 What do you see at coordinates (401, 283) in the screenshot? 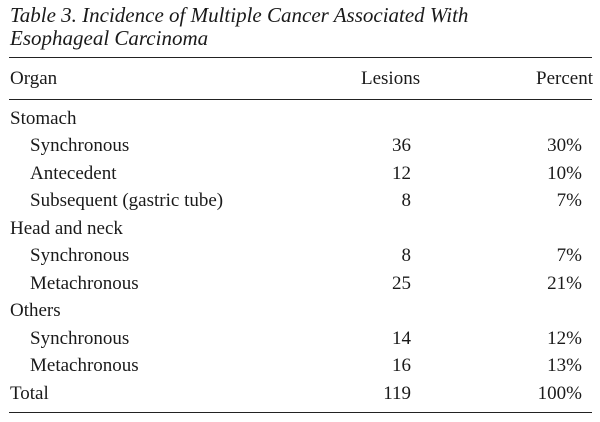
I see `row-lesions: 25` at bounding box center [401, 283].